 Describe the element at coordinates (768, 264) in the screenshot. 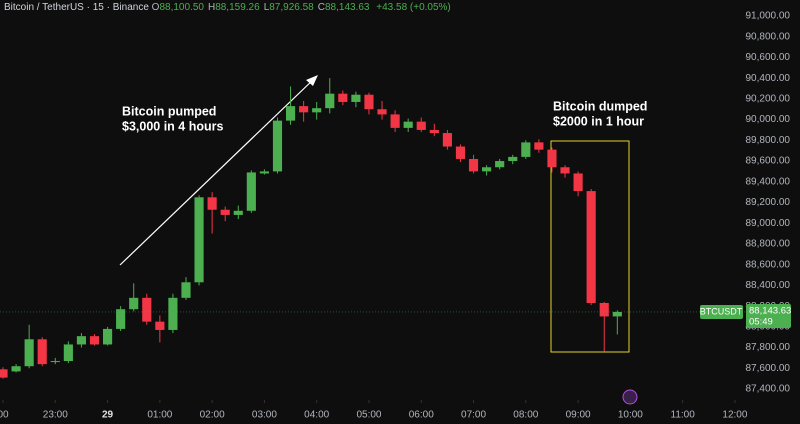

I see `y-tick-label: 88,600.00` at that location.